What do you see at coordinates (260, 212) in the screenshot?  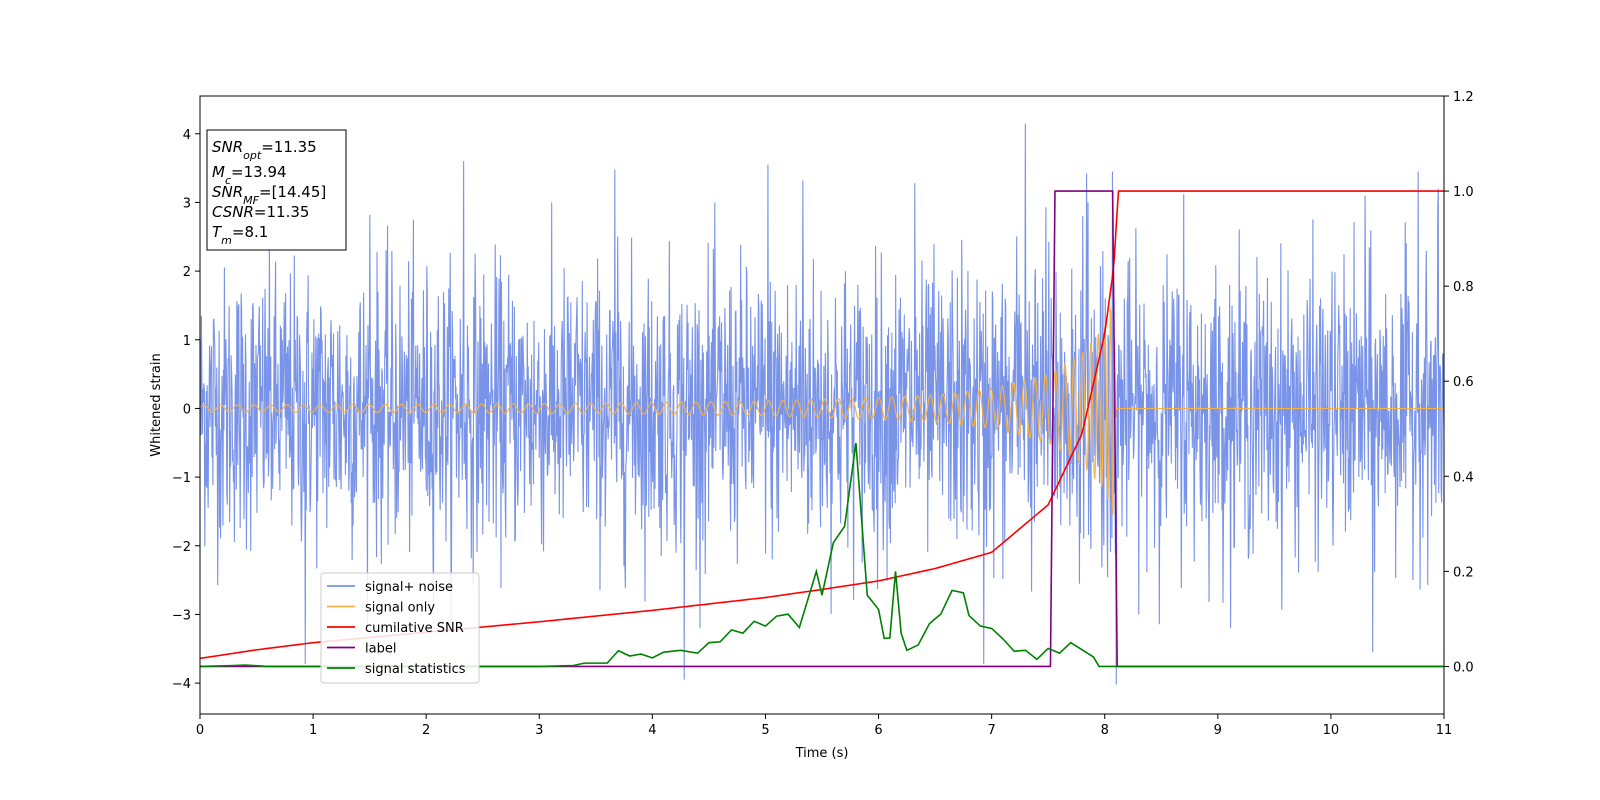 I see `info-box-line: CSNR=11.35` at bounding box center [260, 212].